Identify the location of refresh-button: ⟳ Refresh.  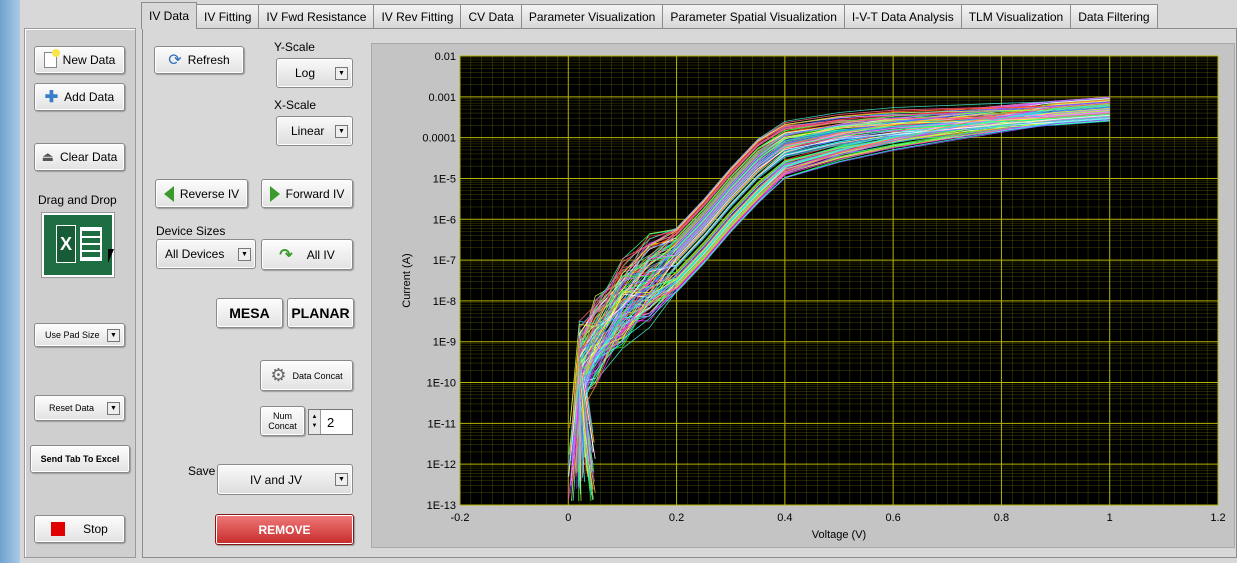
(199, 60).